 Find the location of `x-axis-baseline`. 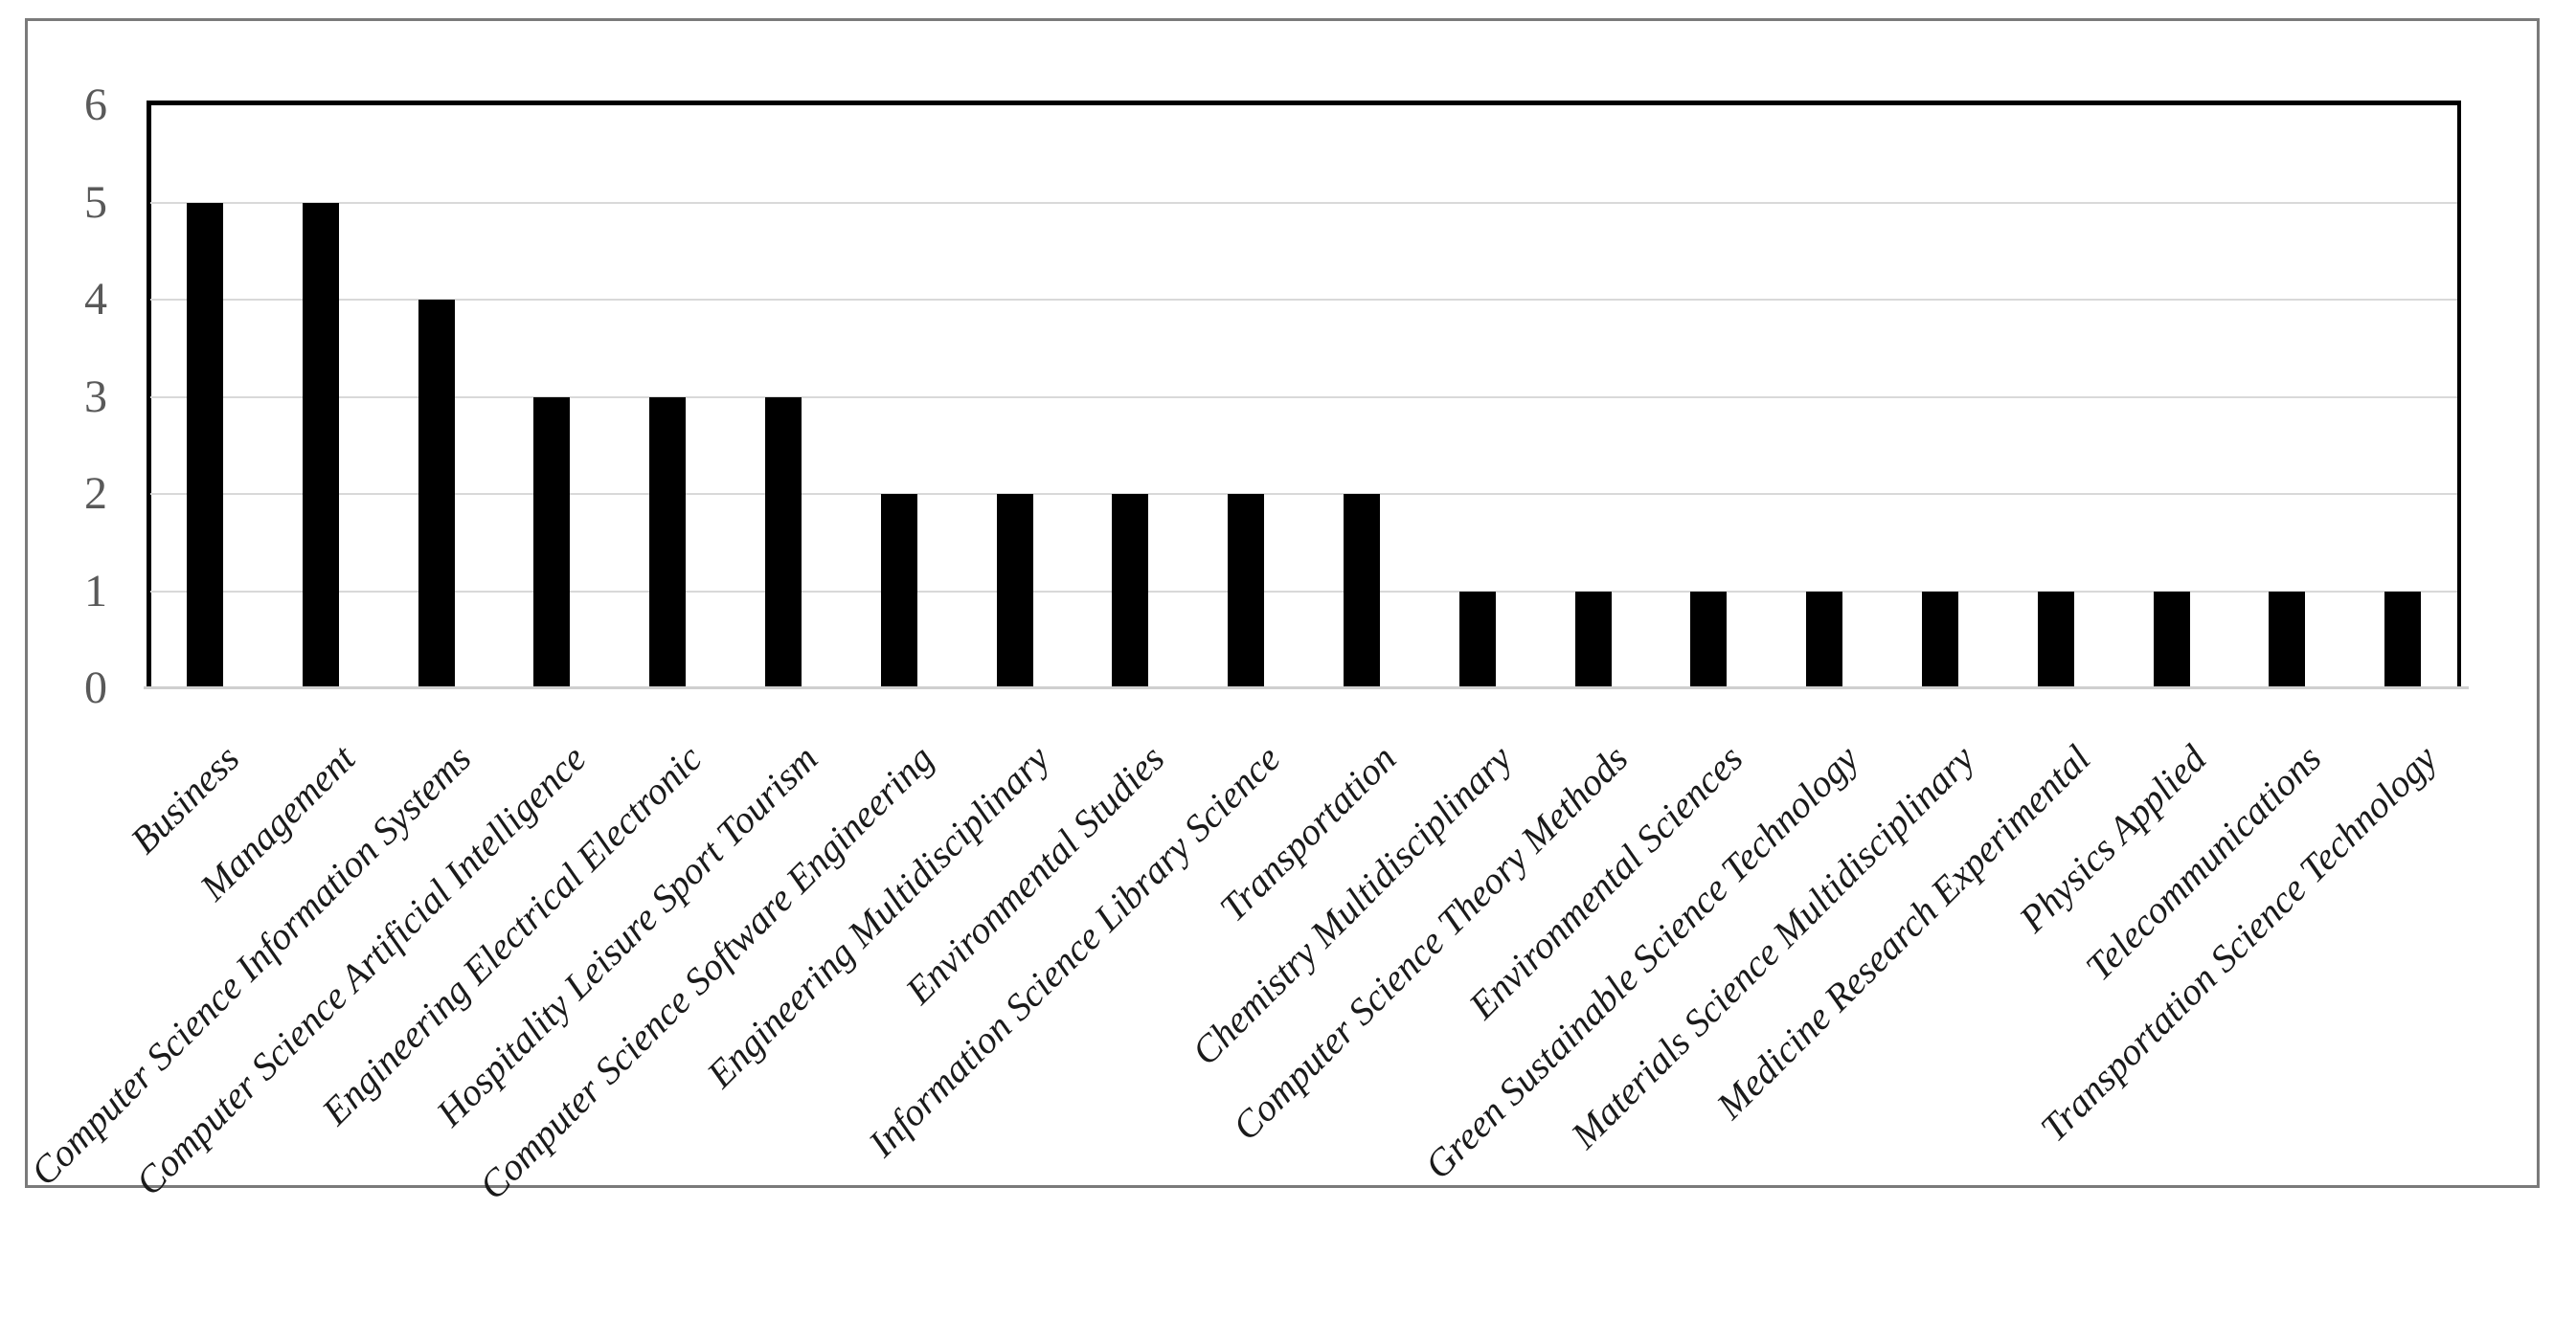

x-axis-baseline is located at coordinates (1306, 687).